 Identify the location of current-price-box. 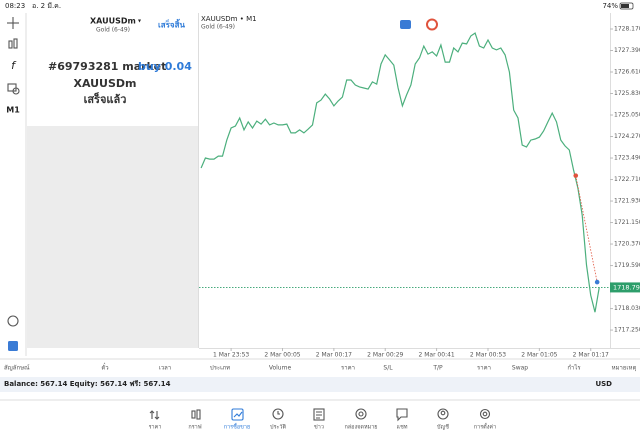
(625, 287).